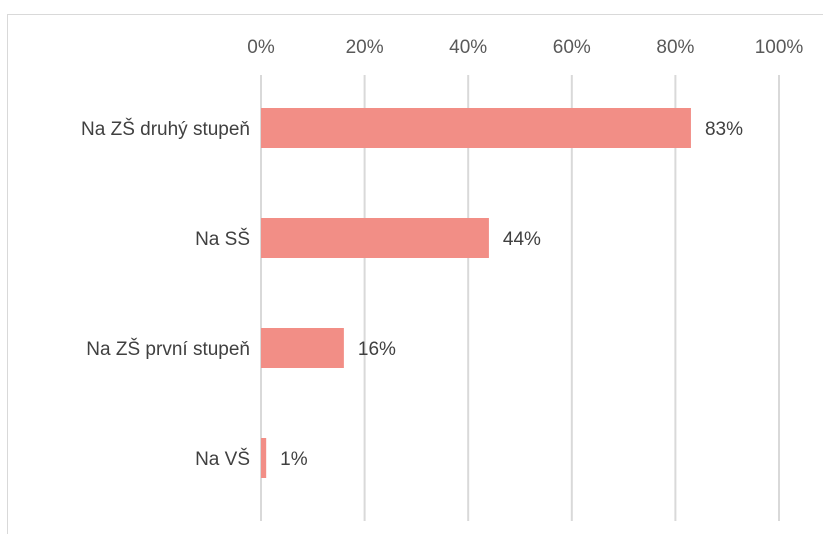 The image size is (824, 535). I want to click on category-label: Na VŠ, so click(222, 459).